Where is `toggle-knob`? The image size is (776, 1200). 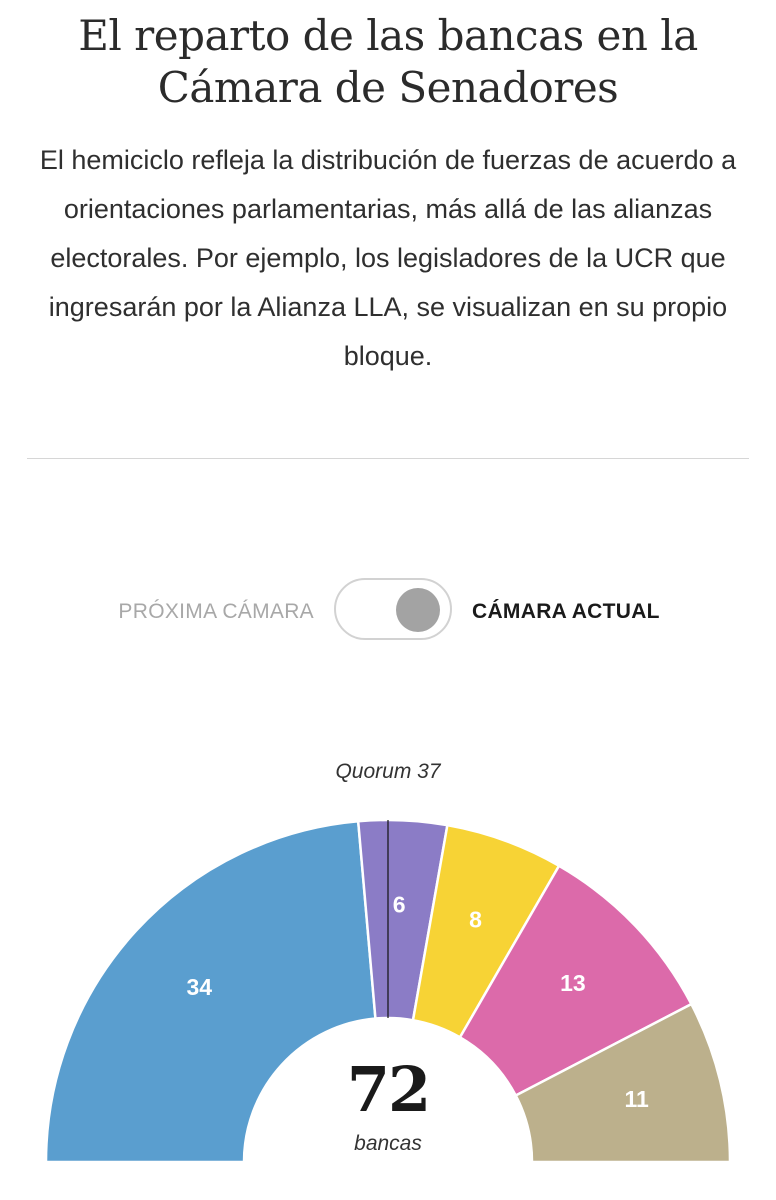 toggle-knob is located at coordinates (418, 610).